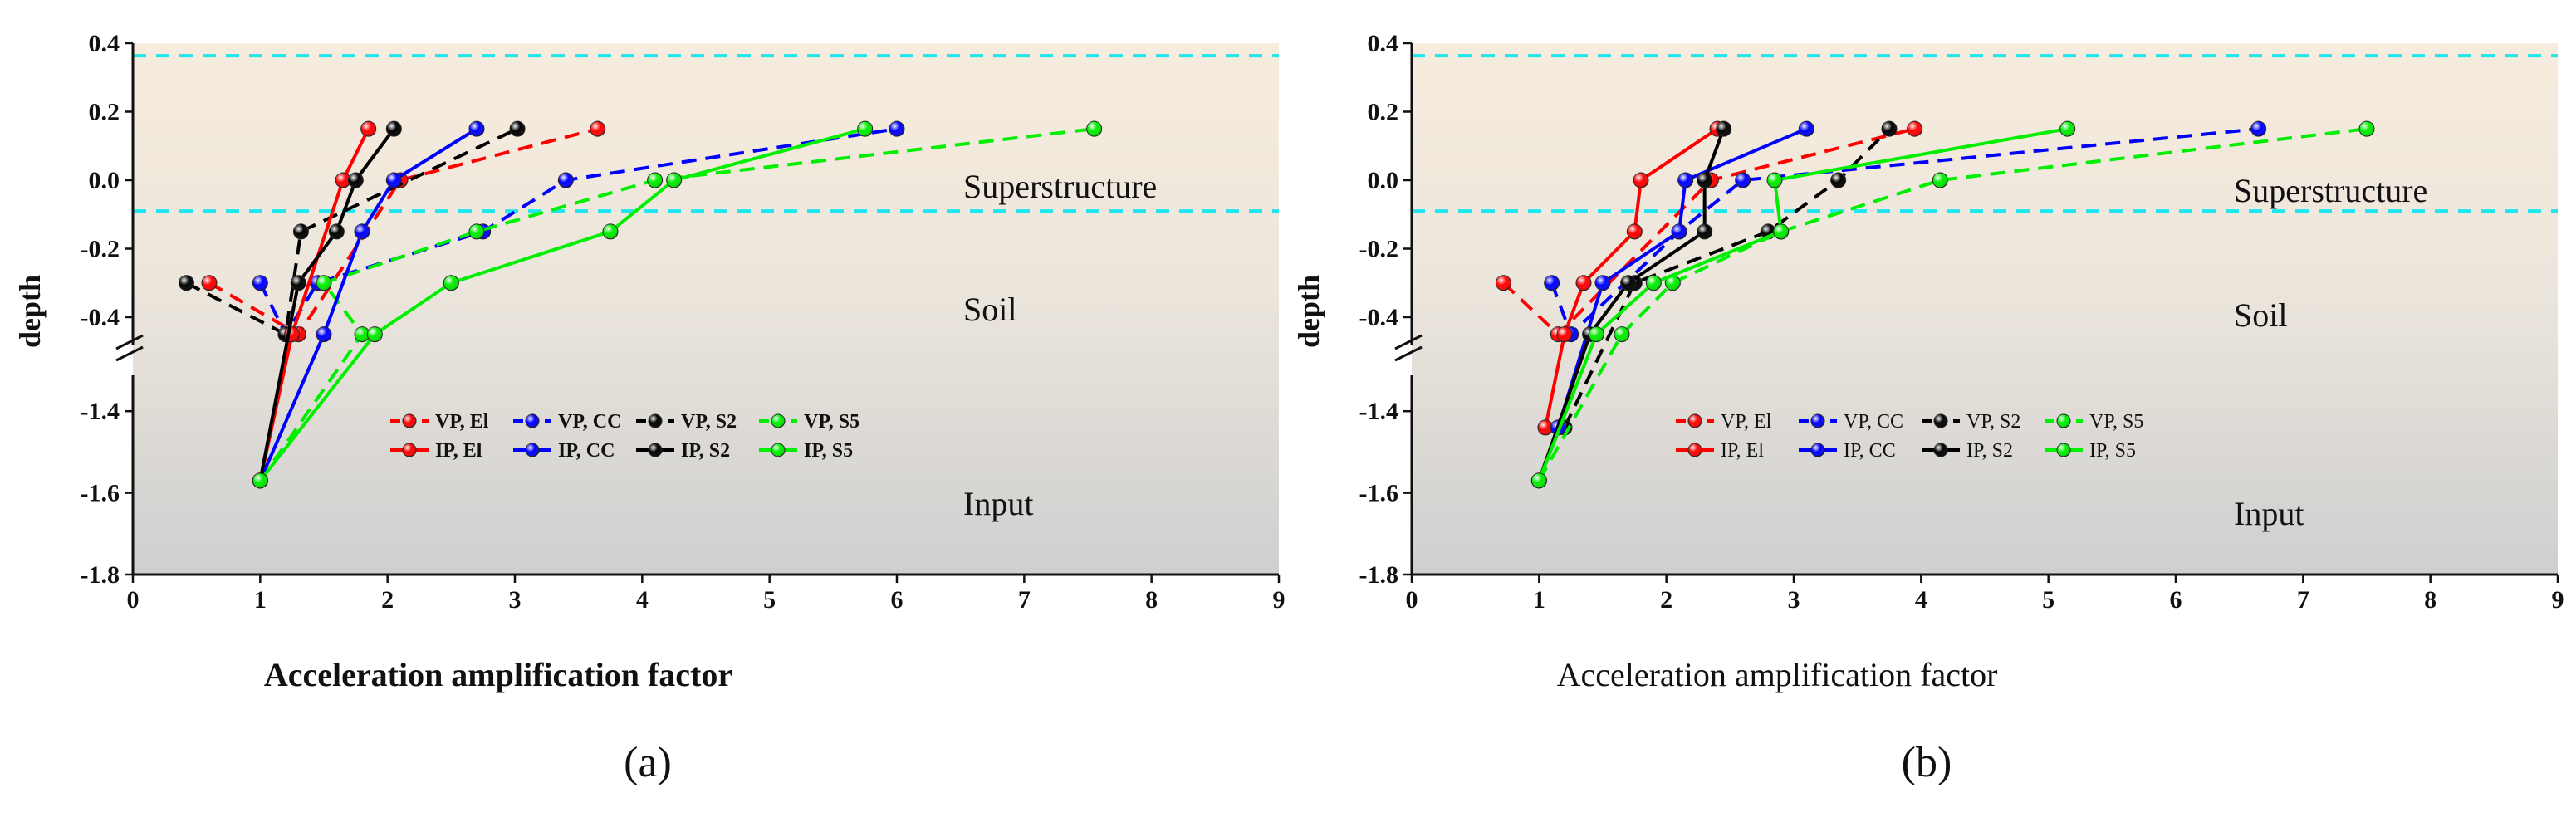 The image size is (2576, 822). What do you see at coordinates (1280, 600) in the screenshot?
I see `x-tick-label: 9` at bounding box center [1280, 600].